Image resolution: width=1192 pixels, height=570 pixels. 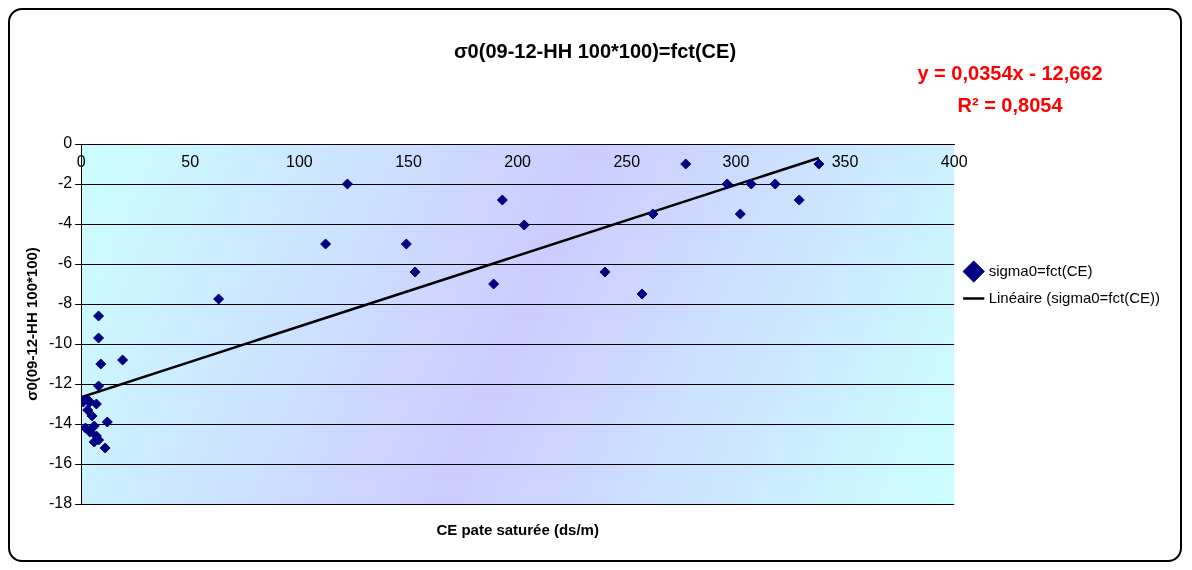 I want to click on y-tick-label: -10, so click(x=61, y=343).